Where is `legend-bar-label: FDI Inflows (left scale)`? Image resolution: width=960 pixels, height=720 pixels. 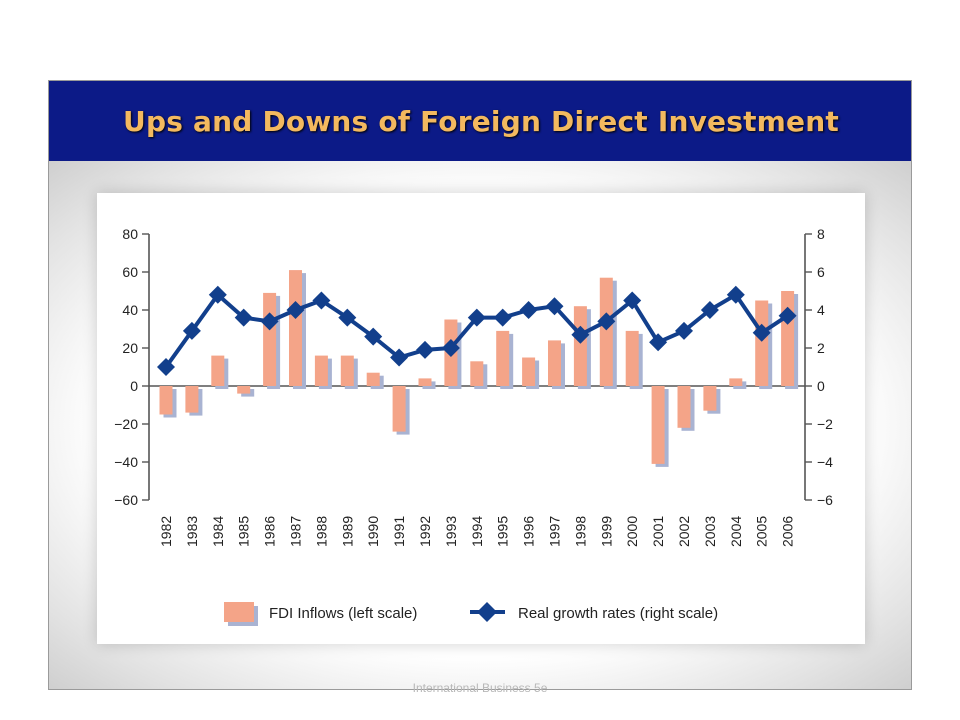 legend-bar-label: FDI Inflows (left scale) is located at coordinates (343, 613).